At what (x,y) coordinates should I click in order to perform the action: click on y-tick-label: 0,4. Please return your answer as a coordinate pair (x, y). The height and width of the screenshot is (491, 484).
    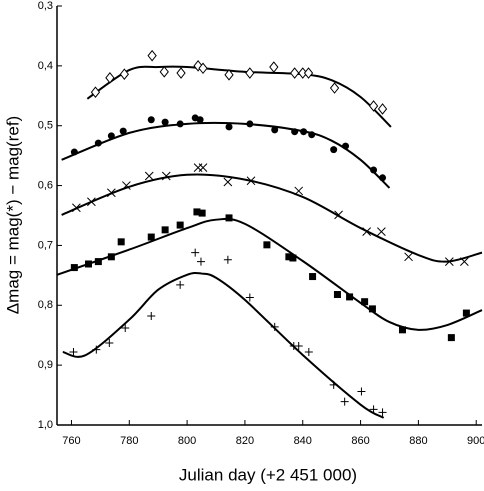
    Looking at the image, I should click on (45, 66).